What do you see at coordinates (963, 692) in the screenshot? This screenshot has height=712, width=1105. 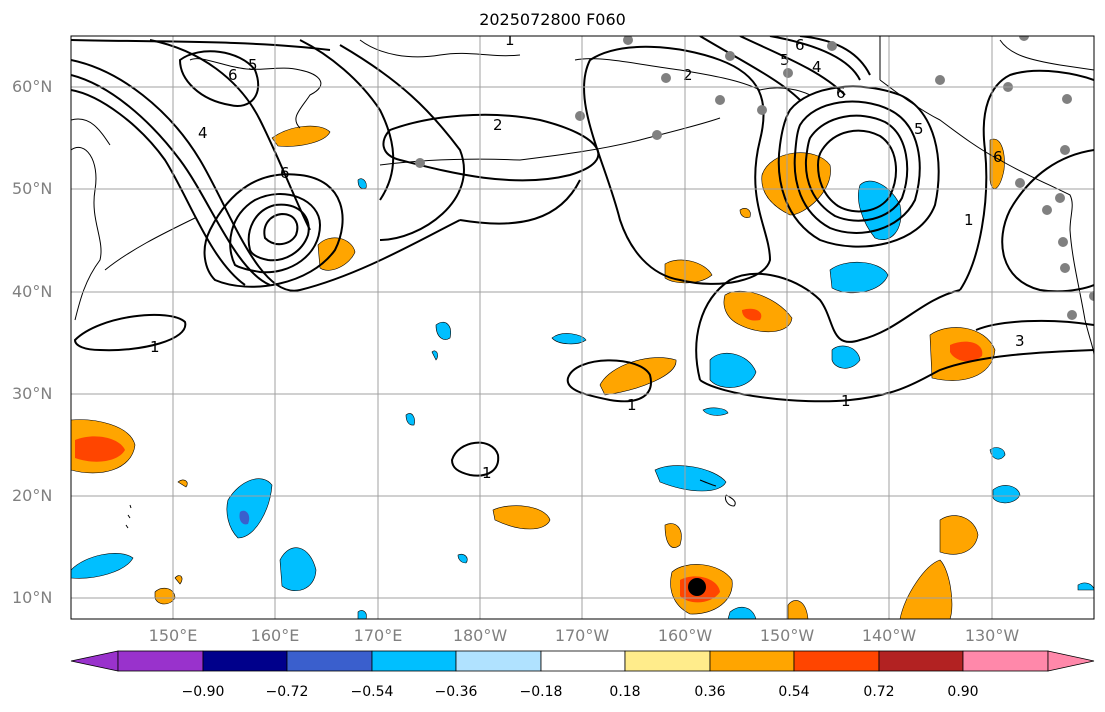 I see `colorbar-tick-label: 0.90` at bounding box center [963, 692].